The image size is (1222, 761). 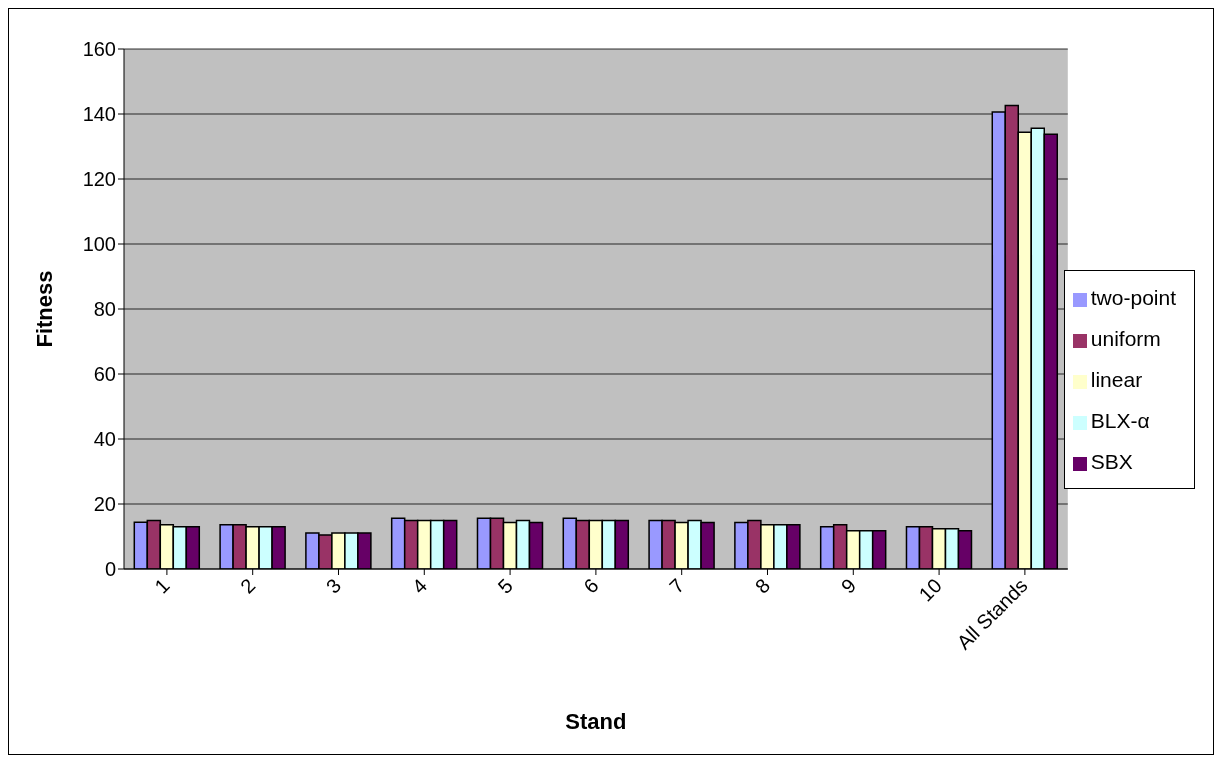 I want to click on x-tick-label: 10, so click(x=930, y=590).